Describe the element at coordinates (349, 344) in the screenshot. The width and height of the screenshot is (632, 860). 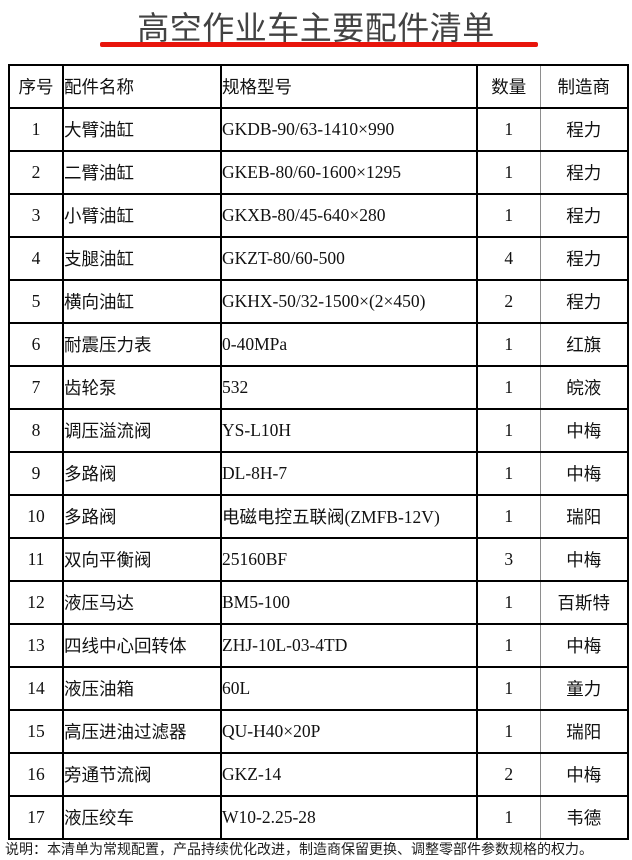
I see `cell-spec: 0-40MPa` at that location.